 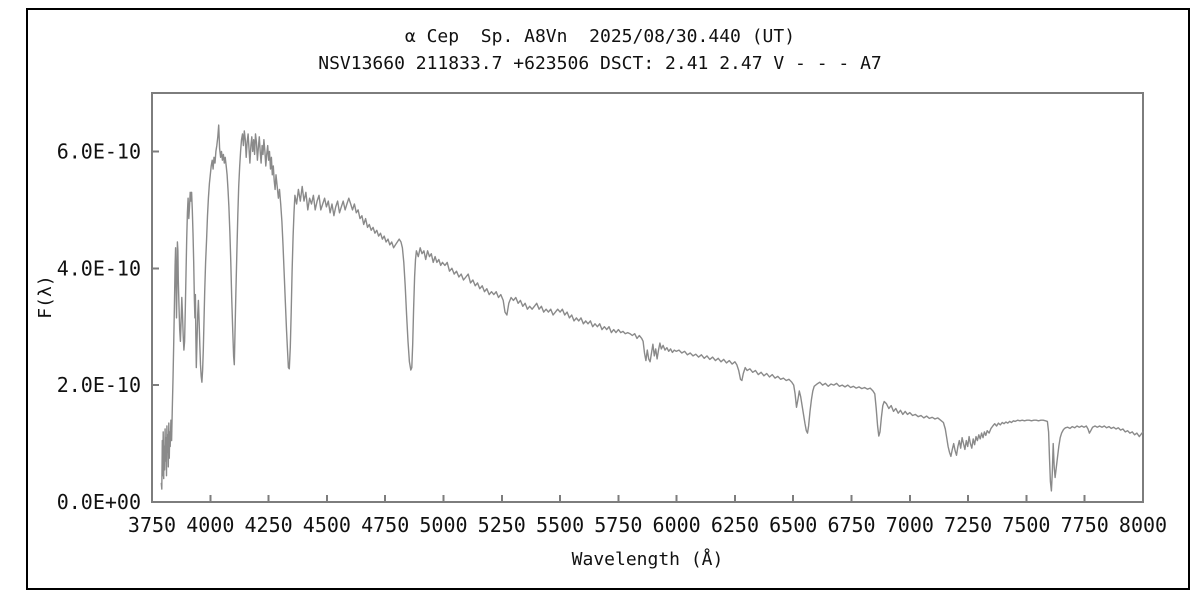 I want to click on x-tick-label: 8000, so click(x=1143, y=525).